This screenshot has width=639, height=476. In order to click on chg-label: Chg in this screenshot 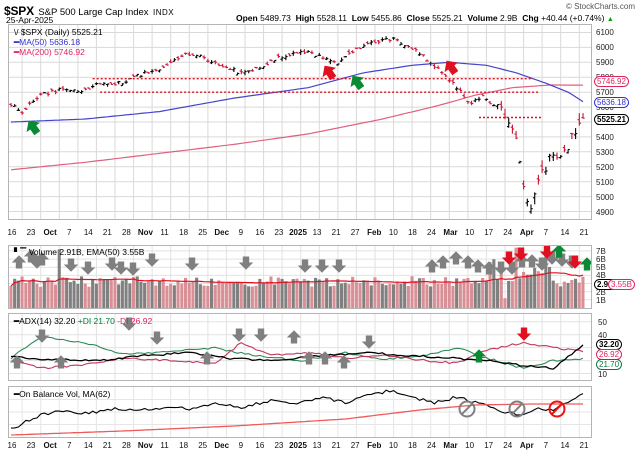, I will do `click(530, 18)`.